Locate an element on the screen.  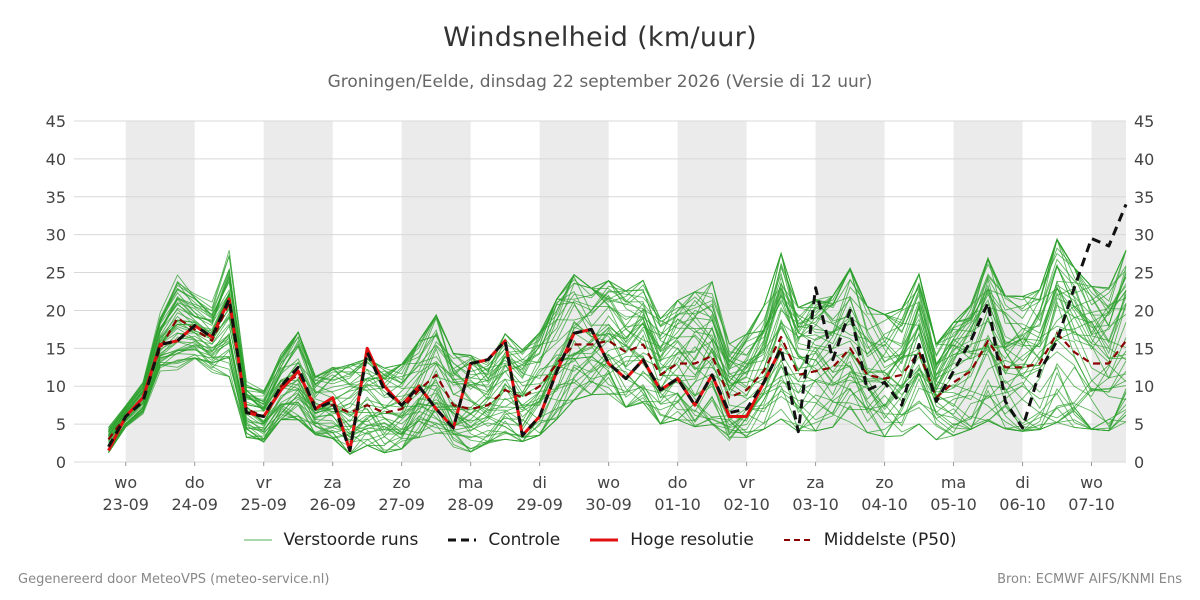
x-tick-date-label: 03-10 is located at coordinates (815, 504).